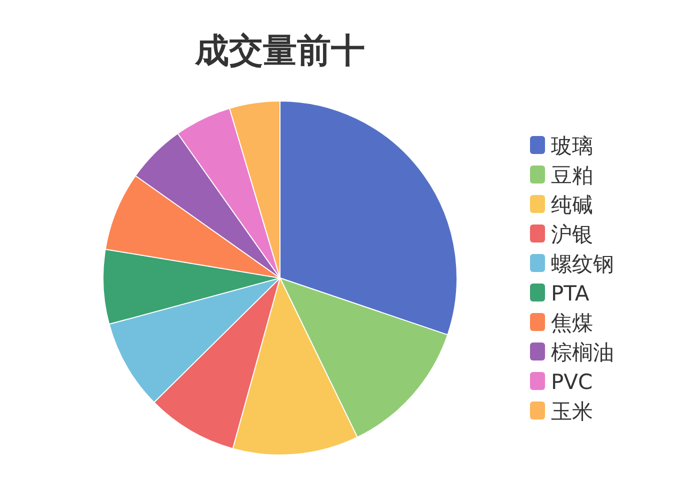 The image size is (700, 500). I want to click on legend-label: PTA, so click(570, 294).